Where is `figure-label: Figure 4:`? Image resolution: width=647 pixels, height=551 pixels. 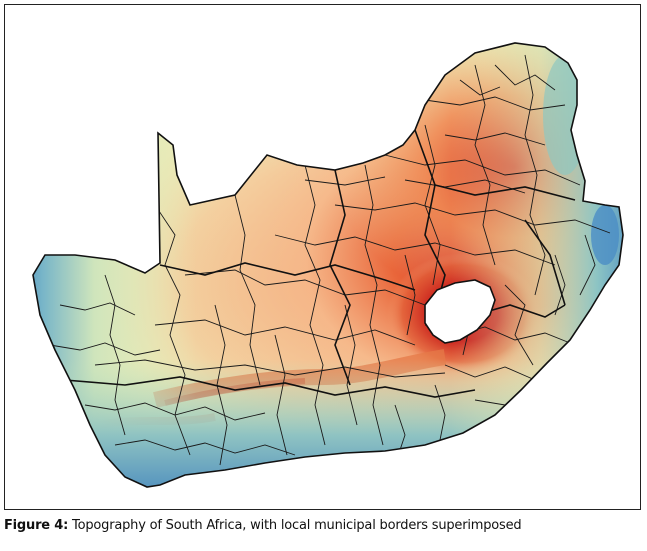
figure-label: Figure 4: is located at coordinates (36, 525).